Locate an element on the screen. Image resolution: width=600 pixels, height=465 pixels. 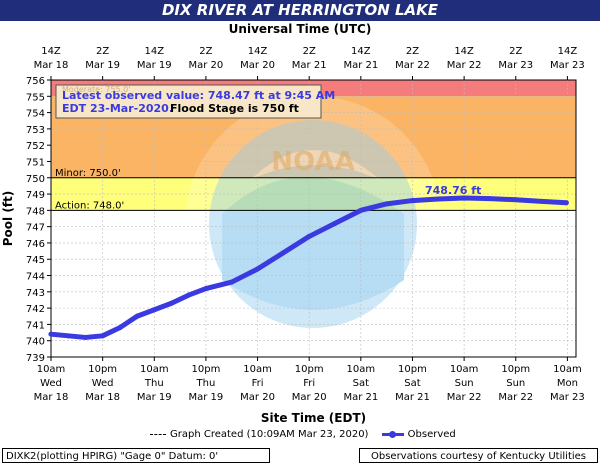
y-tick-label: 751 is located at coordinates (35, 162).